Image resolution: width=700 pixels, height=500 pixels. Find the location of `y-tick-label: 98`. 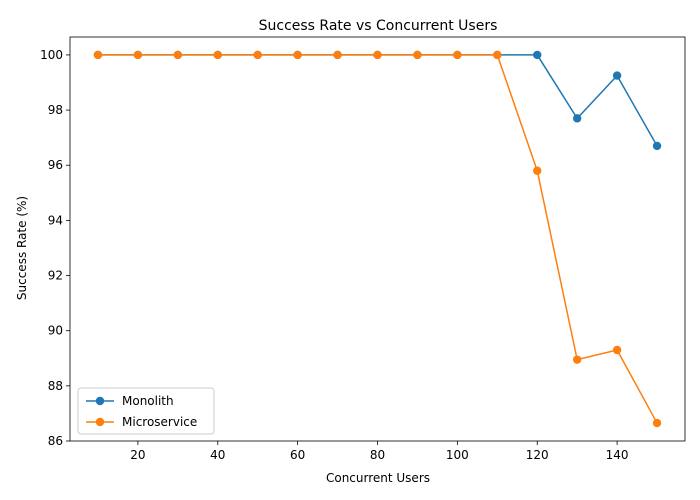

y-tick-label: 98 is located at coordinates (55, 110).